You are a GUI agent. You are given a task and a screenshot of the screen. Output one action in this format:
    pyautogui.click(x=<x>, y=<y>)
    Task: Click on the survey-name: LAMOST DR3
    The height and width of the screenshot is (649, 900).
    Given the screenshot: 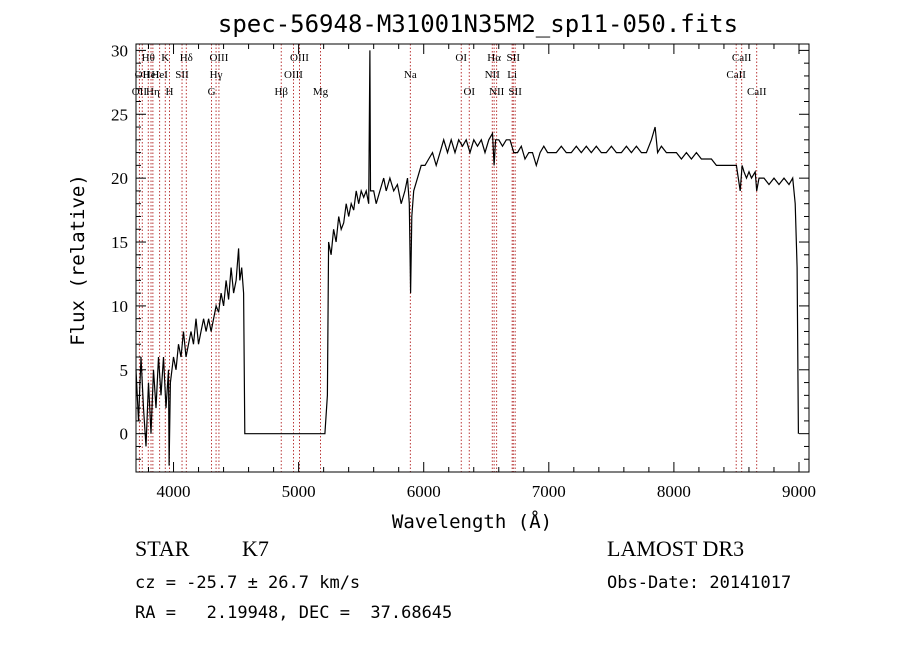 What is the action you would take?
    pyautogui.click(x=676, y=548)
    